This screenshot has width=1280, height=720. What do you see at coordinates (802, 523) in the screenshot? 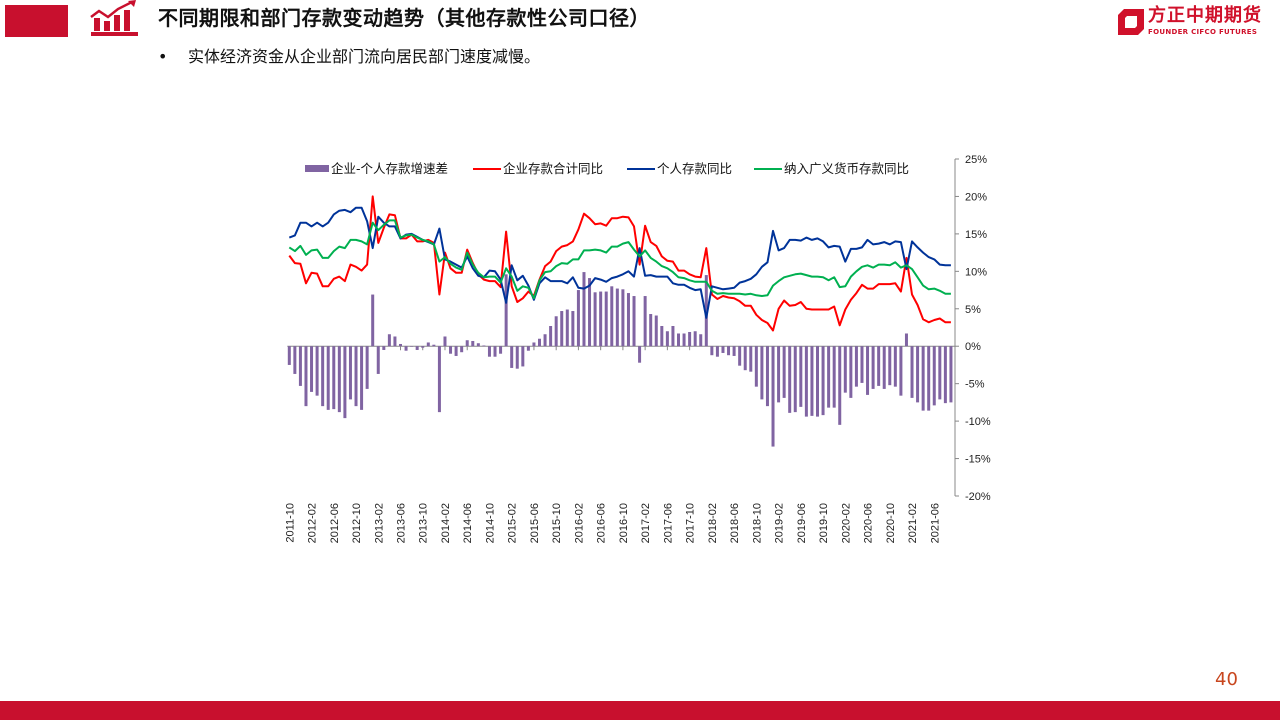
I see `x-tick-label: 2019-06` at bounding box center [802, 523].